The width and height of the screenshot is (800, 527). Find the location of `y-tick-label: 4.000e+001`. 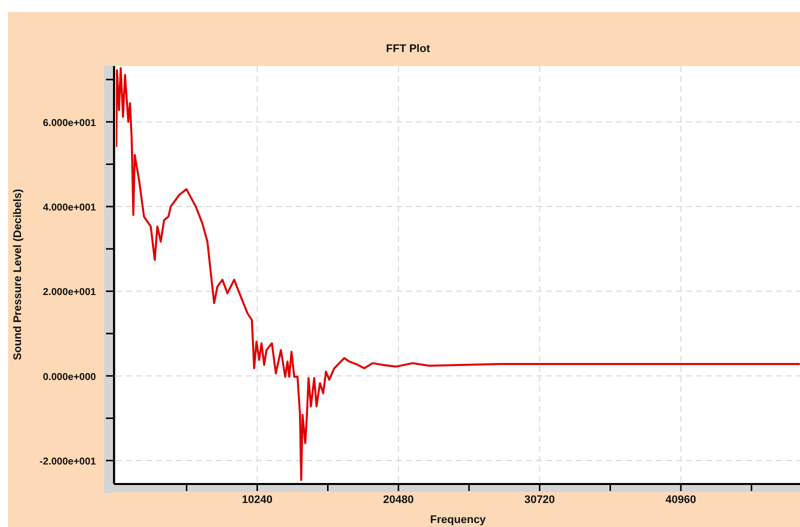

y-tick-label: 4.000e+001 is located at coordinates (69, 208).